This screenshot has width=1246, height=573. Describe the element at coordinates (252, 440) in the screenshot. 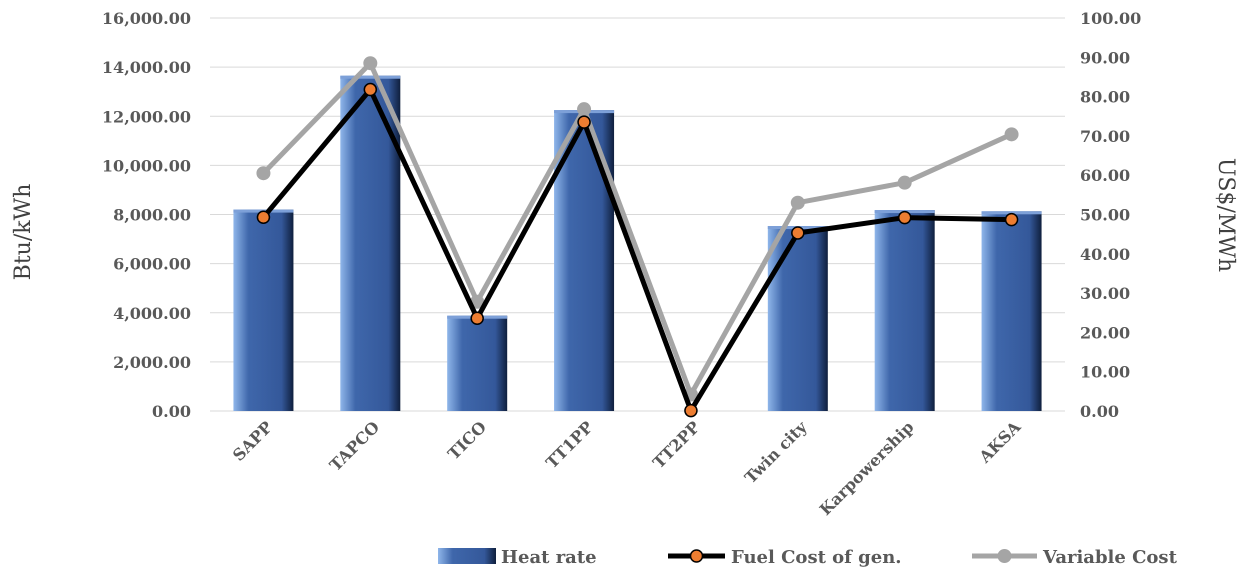

I see `x-tick-label: SAPP` at that location.